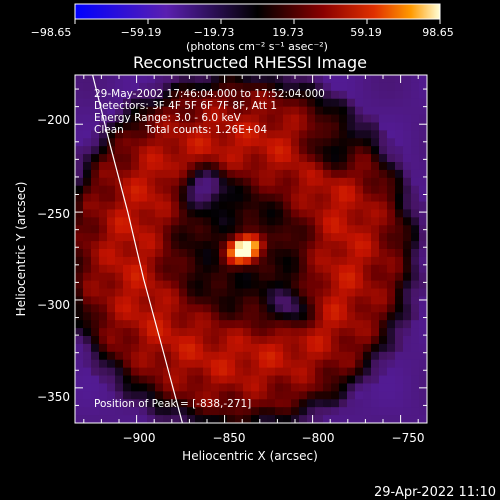 Image resolution: width=500 pixels, height=500 pixels. Describe the element at coordinates (53, 120) in the screenshot. I see `y-tick-label-0: −200` at that location.